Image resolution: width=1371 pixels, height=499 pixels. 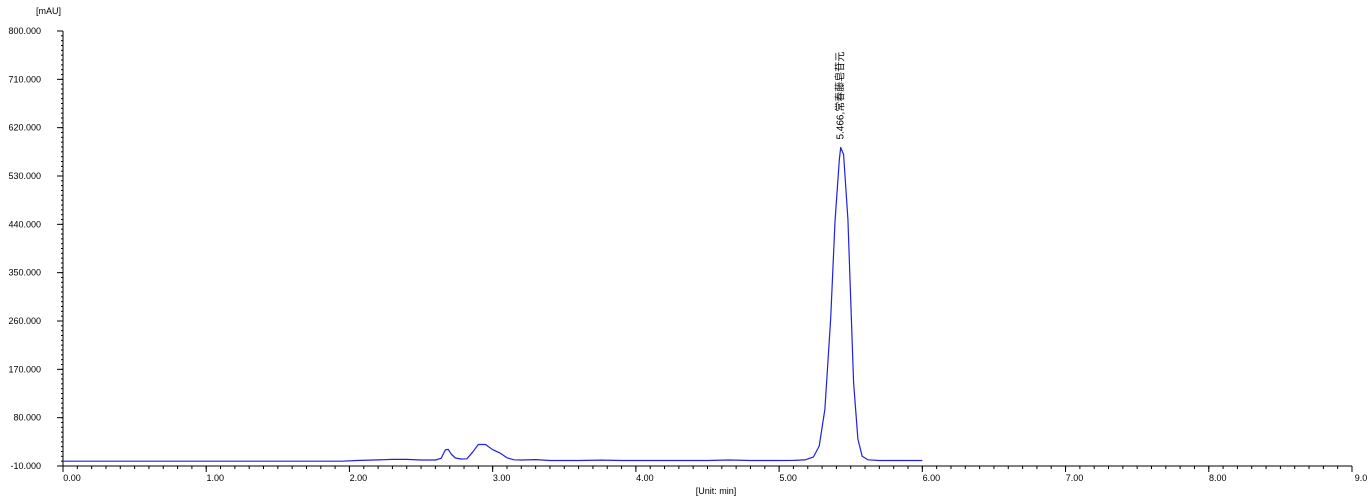 I want to click on x-tick-label: 4.00, so click(x=645, y=478).